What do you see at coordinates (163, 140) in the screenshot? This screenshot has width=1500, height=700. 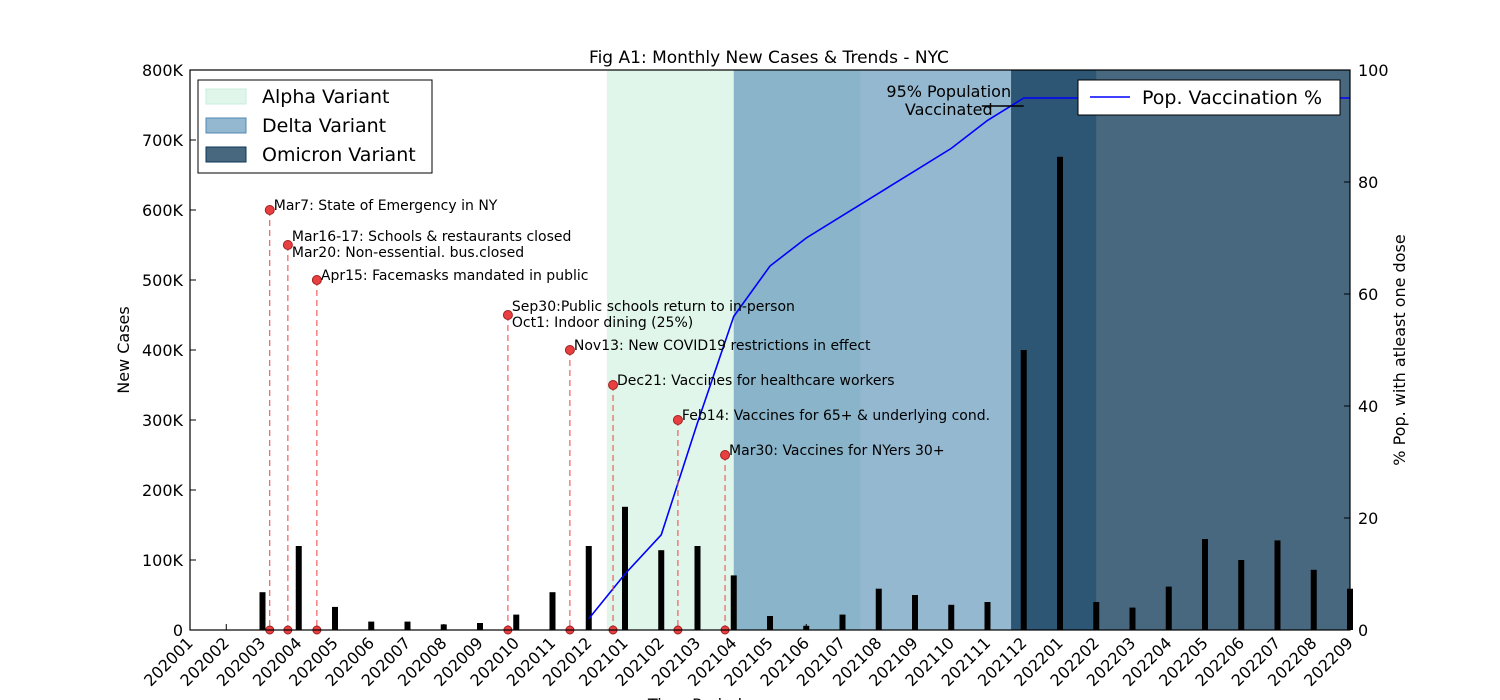 I see `y-tick-label: 700K` at bounding box center [163, 140].